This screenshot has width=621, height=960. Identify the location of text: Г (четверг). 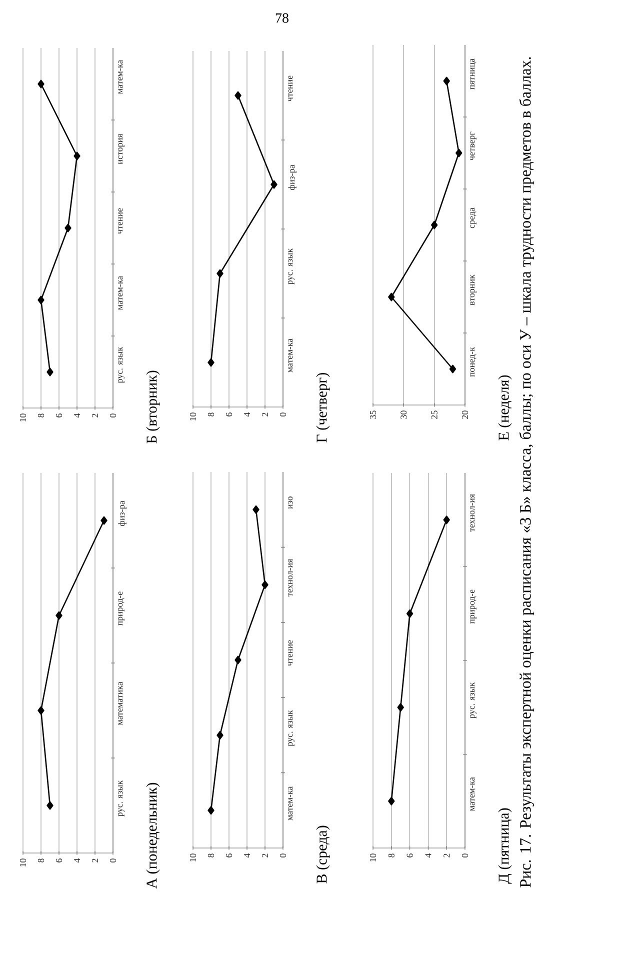
(323, 407).